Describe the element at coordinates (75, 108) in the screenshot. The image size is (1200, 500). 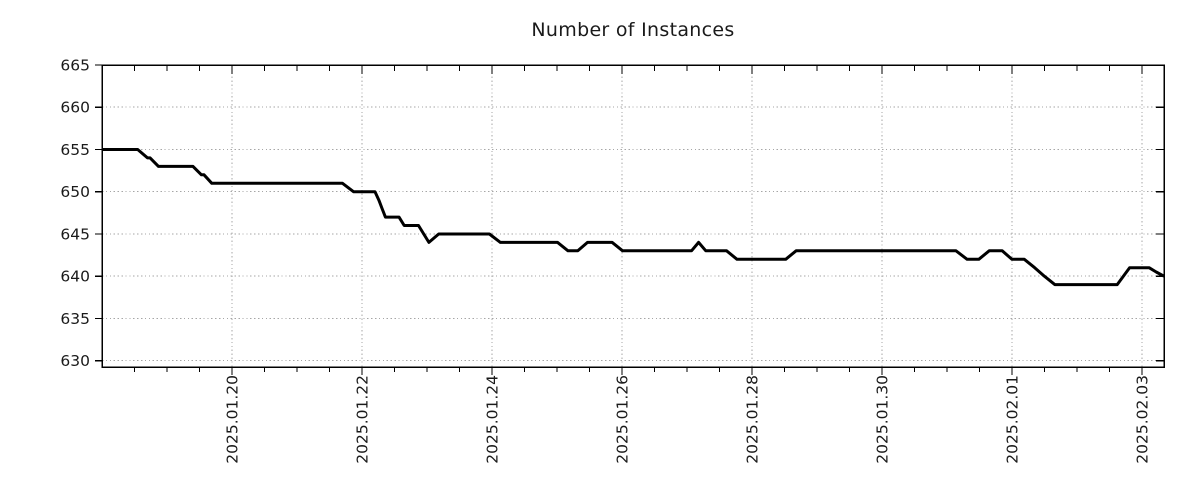
I see `y-tick-label: 660` at that location.